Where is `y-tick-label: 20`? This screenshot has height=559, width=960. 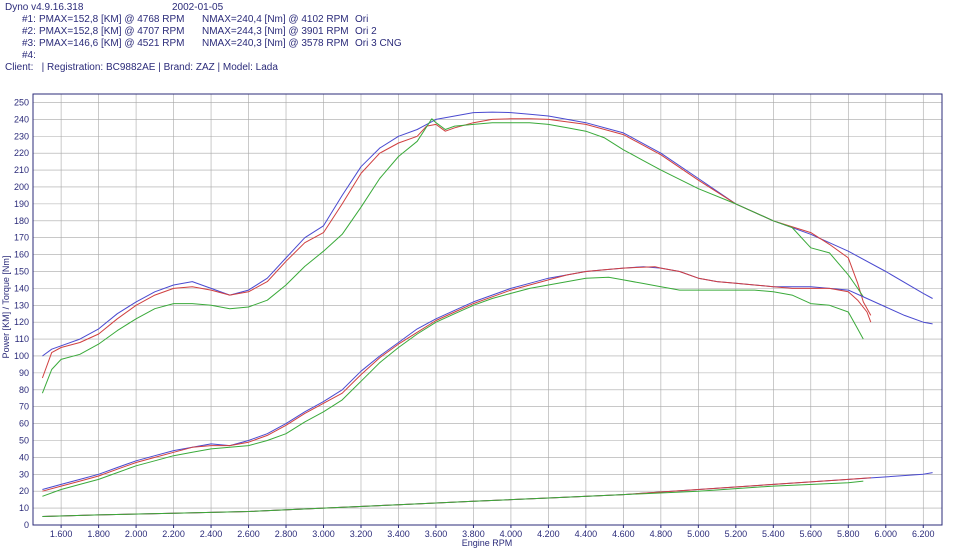 y-tick-label: 20 is located at coordinates (24, 491).